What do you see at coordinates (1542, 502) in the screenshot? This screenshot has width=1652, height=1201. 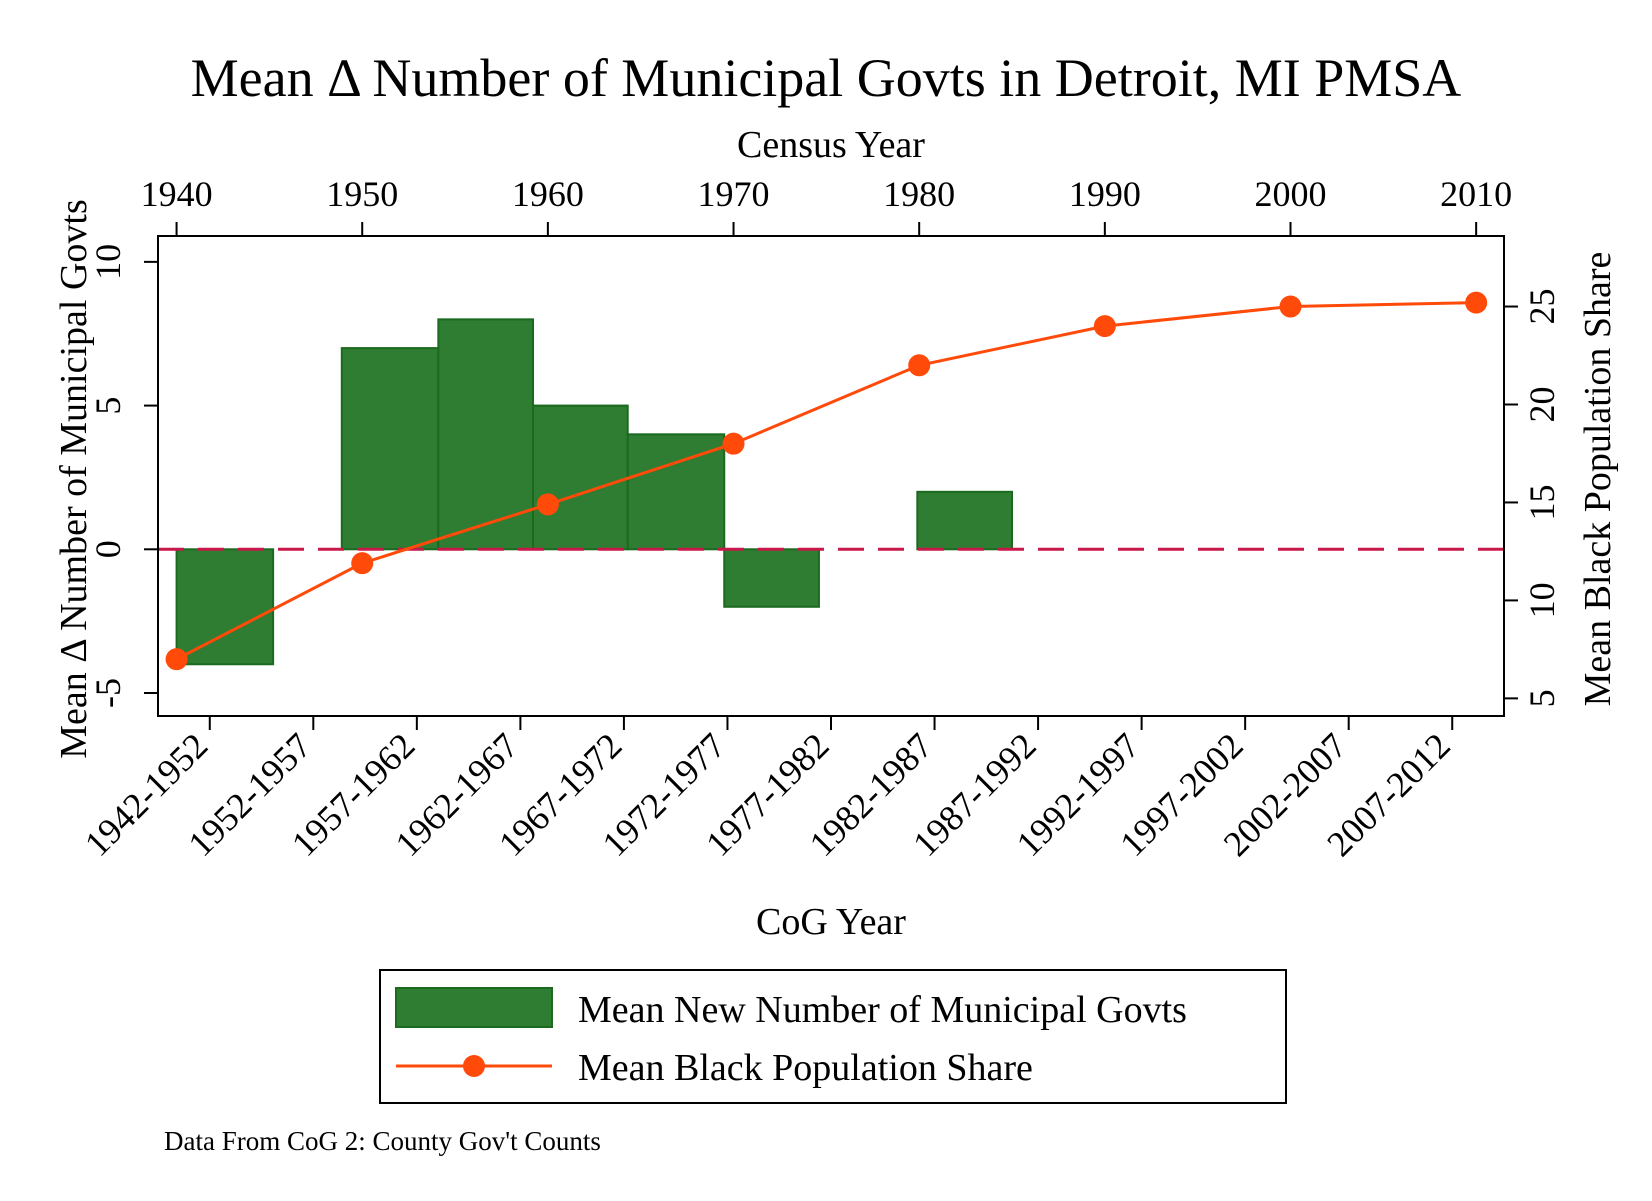 I see `right-tick-label-2: 15` at bounding box center [1542, 502].